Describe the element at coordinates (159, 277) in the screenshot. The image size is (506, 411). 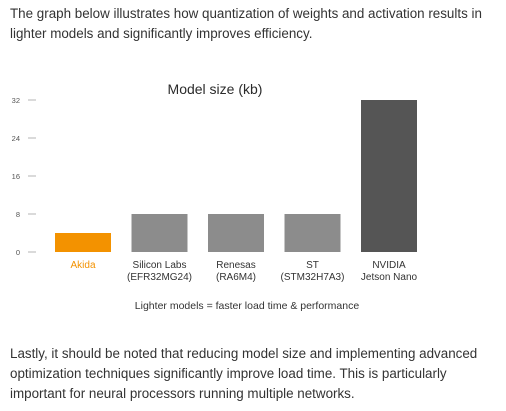
I see `x-tick-label-line2: (EFR32MG24)` at that location.